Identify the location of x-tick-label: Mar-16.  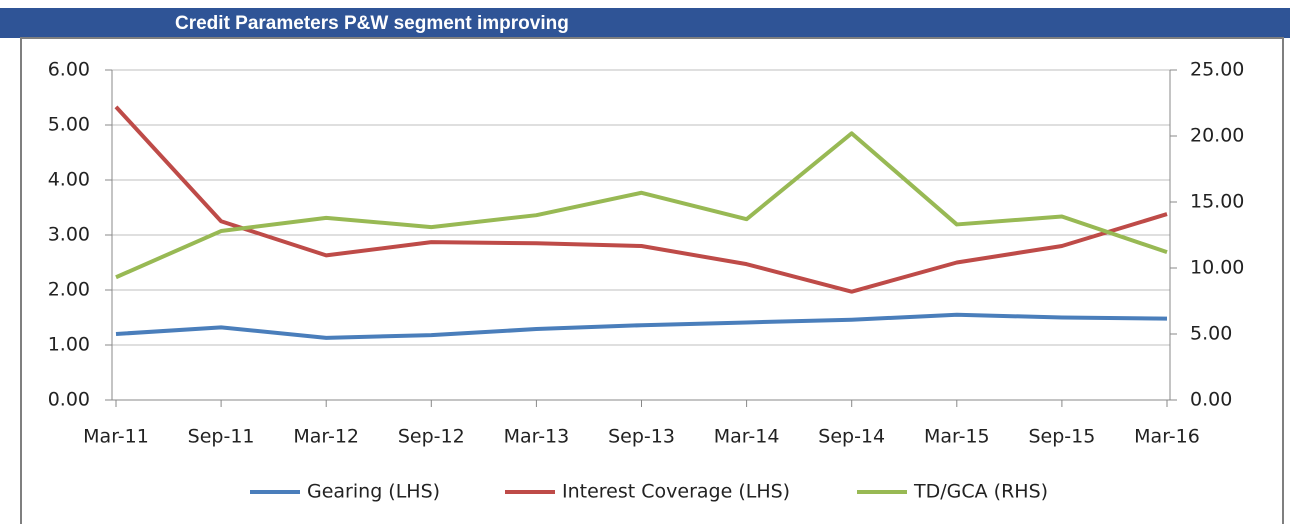
(1167, 437).